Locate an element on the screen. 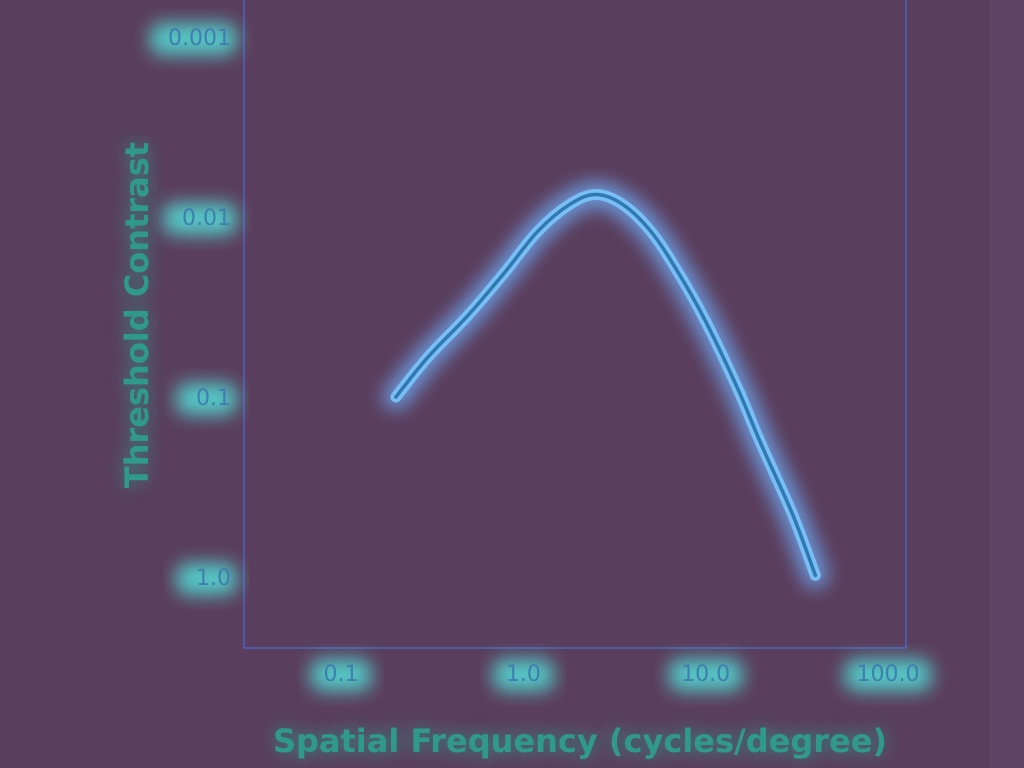 The image size is (1024, 768). x-tick-label: 100.0 is located at coordinates (888, 674).